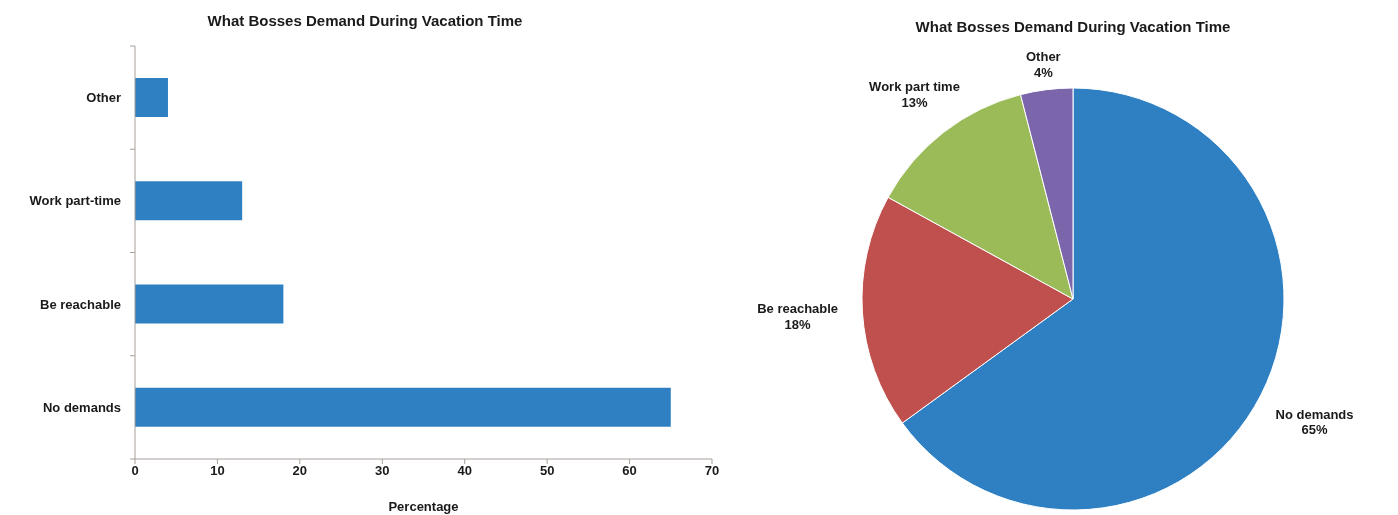 The height and width of the screenshot is (515, 1398). Describe the element at coordinates (80, 304) in the screenshot. I see `y-tick-label: Be reachable` at that location.